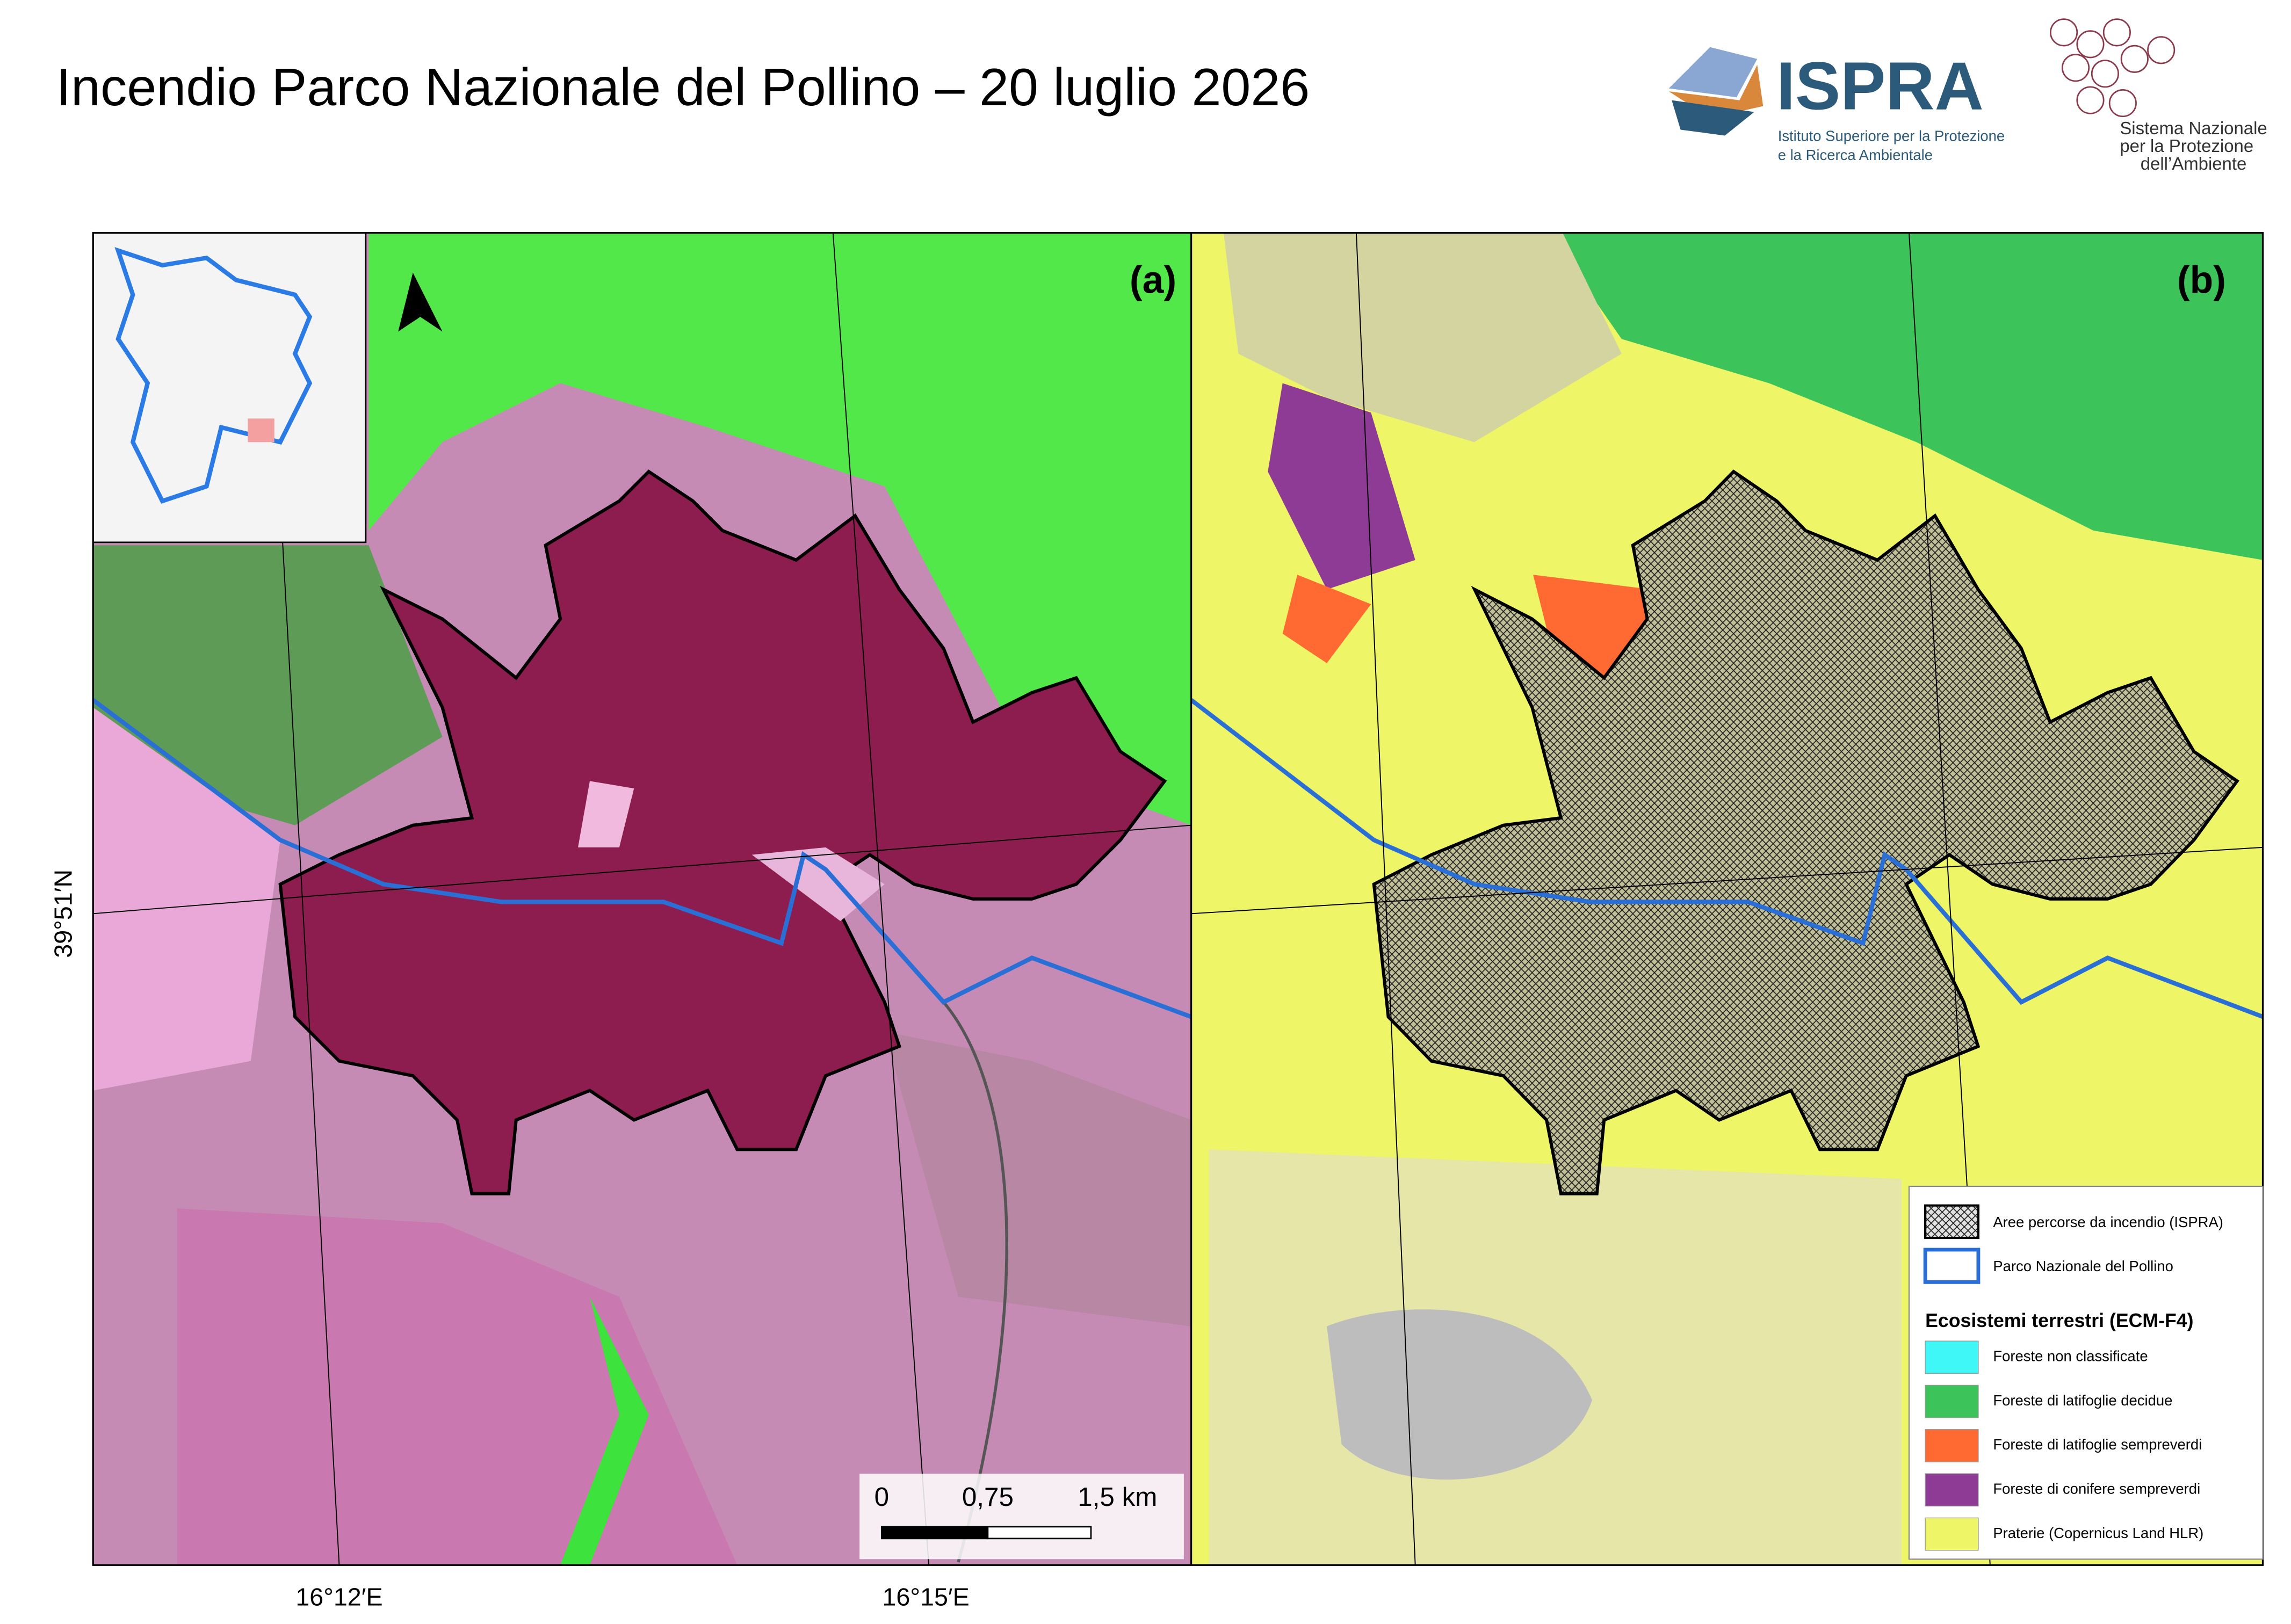 The width and height of the screenshot is (2291, 1624). I want to click on legend-label: Foreste di latifoglie sempreverdi, so click(2097, 1444).